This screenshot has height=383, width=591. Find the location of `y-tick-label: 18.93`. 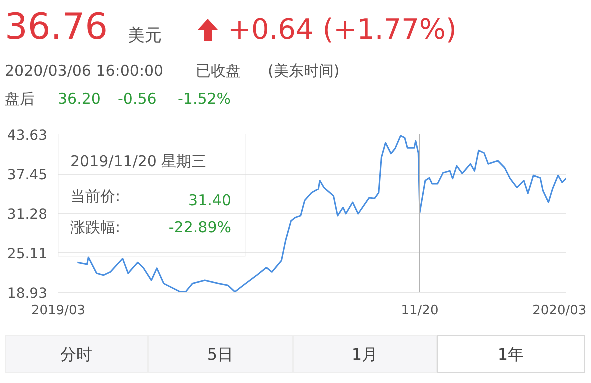

y-tick-label: 18.93 is located at coordinates (27, 294).